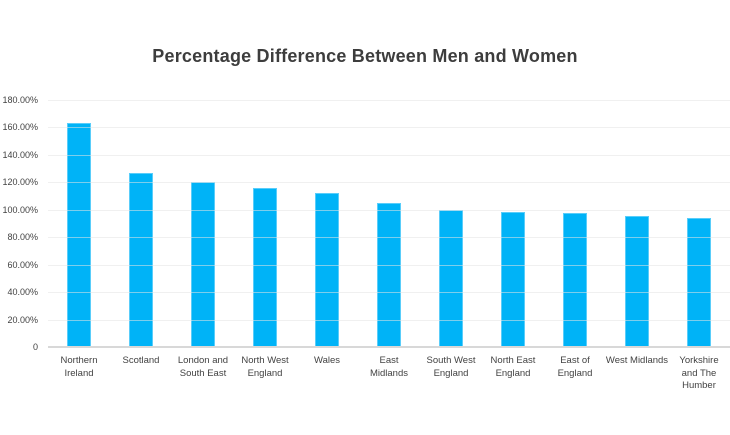  Describe the element at coordinates (451, 278) in the screenshot. I see `bar-south-west-england` at that location.